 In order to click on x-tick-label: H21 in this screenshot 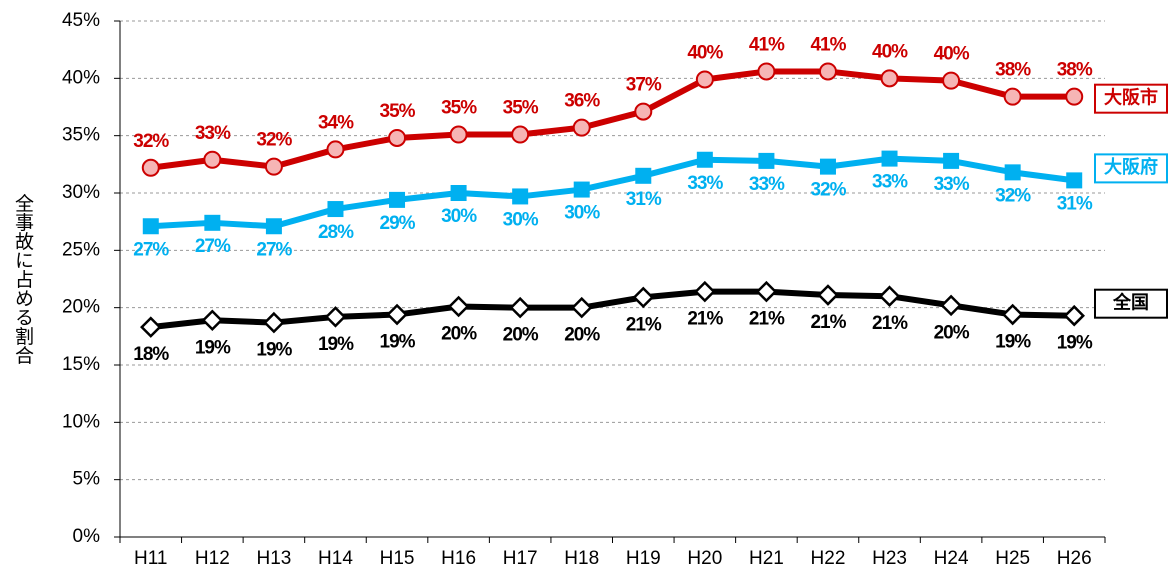, I will do `click(766, 558)`.